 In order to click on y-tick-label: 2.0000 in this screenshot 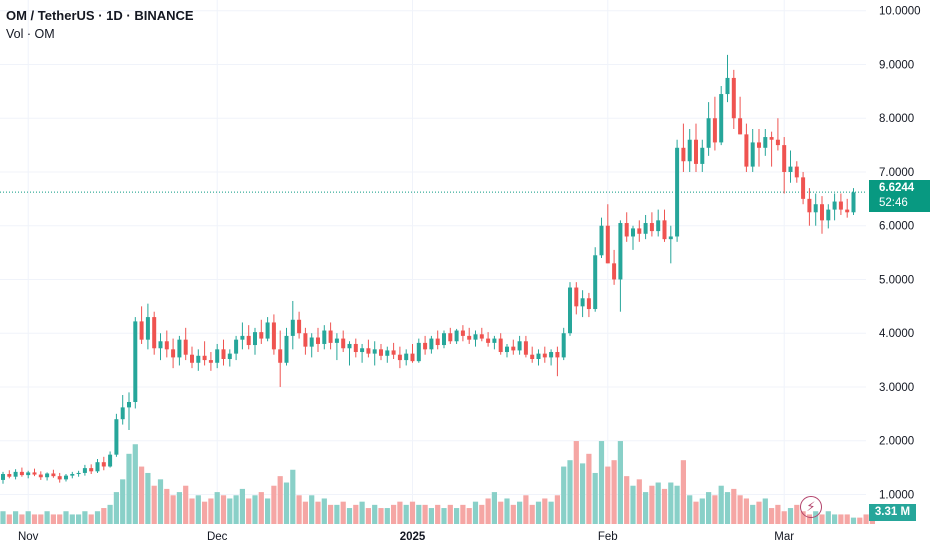, I will do `click(896, 442)`.